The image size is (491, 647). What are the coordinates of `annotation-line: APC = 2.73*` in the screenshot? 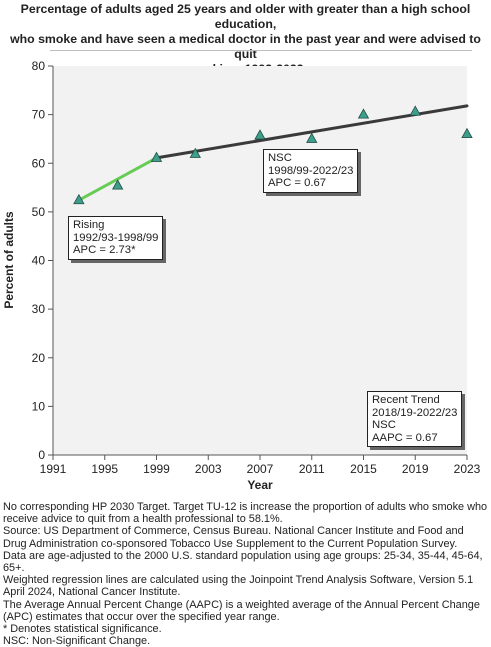 It's located at (104, 250).